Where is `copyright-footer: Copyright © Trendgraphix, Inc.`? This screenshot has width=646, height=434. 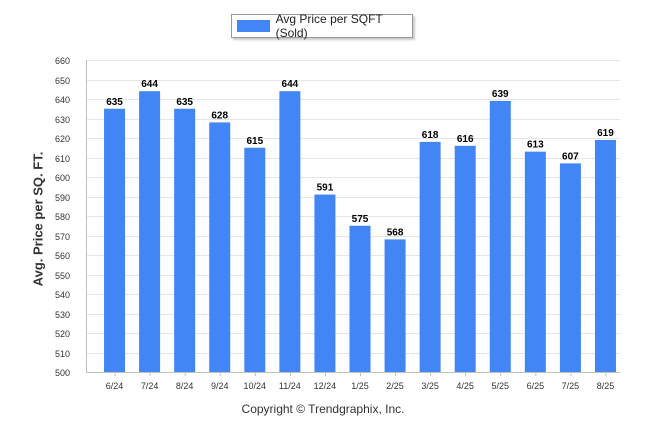 copyright-footer: Copyright © Trendgraphix, Inc. is located at coordinates (323, 409).